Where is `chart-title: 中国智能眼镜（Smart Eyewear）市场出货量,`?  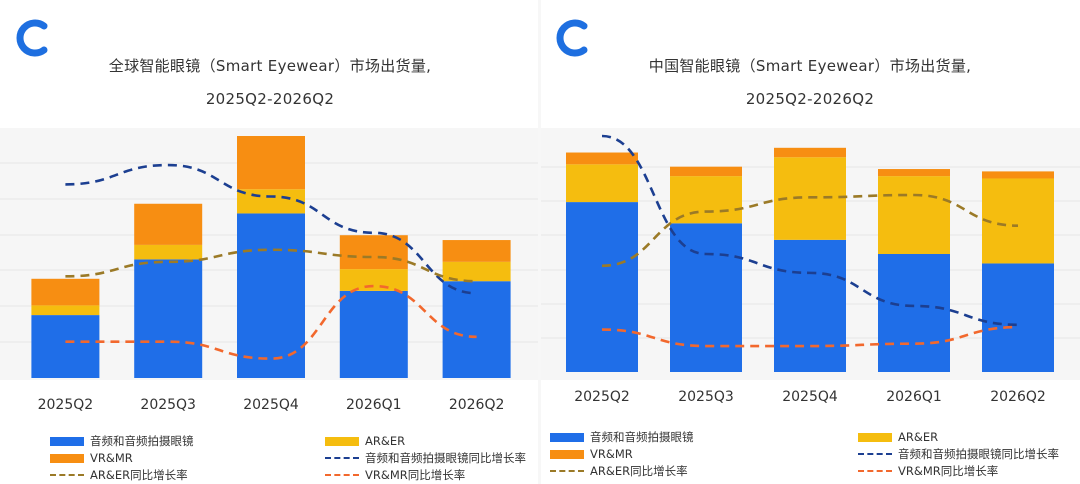 chart-title: 中国智能眼镜（Smart Eyewear）市场出货量, is located at coordinates (810, 66).